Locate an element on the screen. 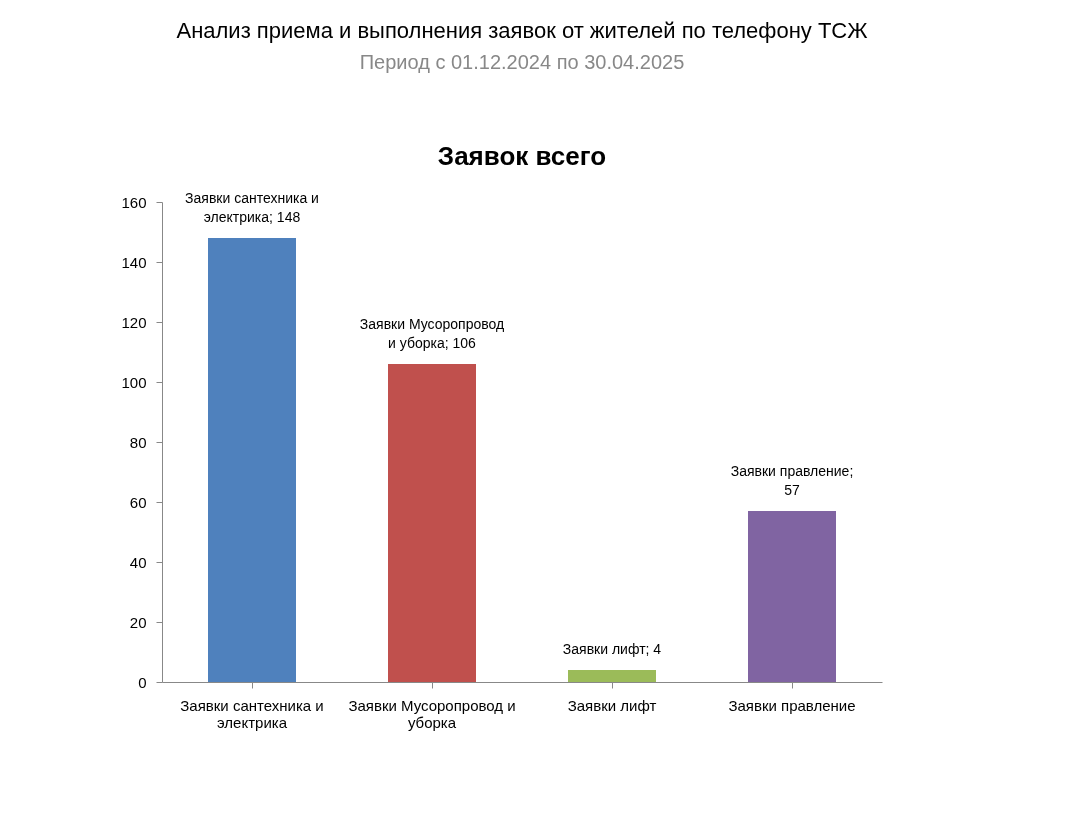  data-label: Заявки Мусоропровод и уборка; 106 is located at coordinates (432, 333).